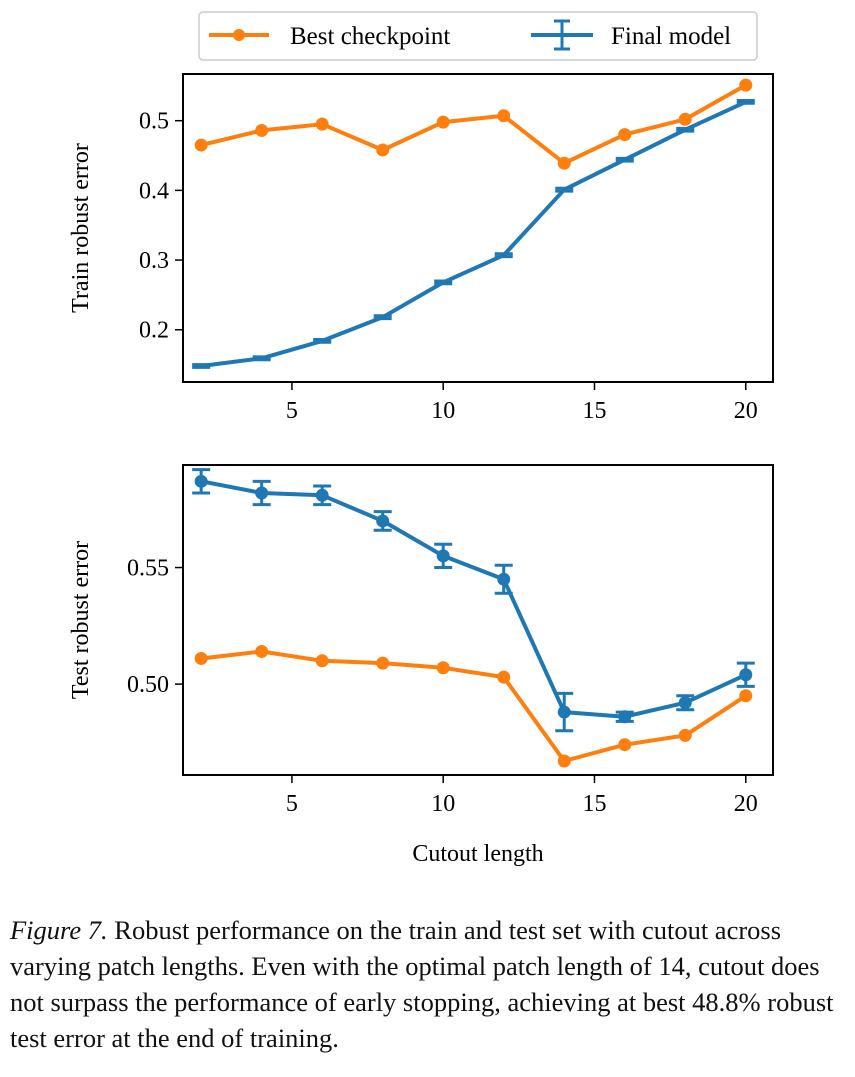 The width and height of the screenshot is (855, 1077). What do you see at coordinates (594, 804) in the screenshot?
I see `test-x-tick-label: 15` at bounding box center [594, 804].